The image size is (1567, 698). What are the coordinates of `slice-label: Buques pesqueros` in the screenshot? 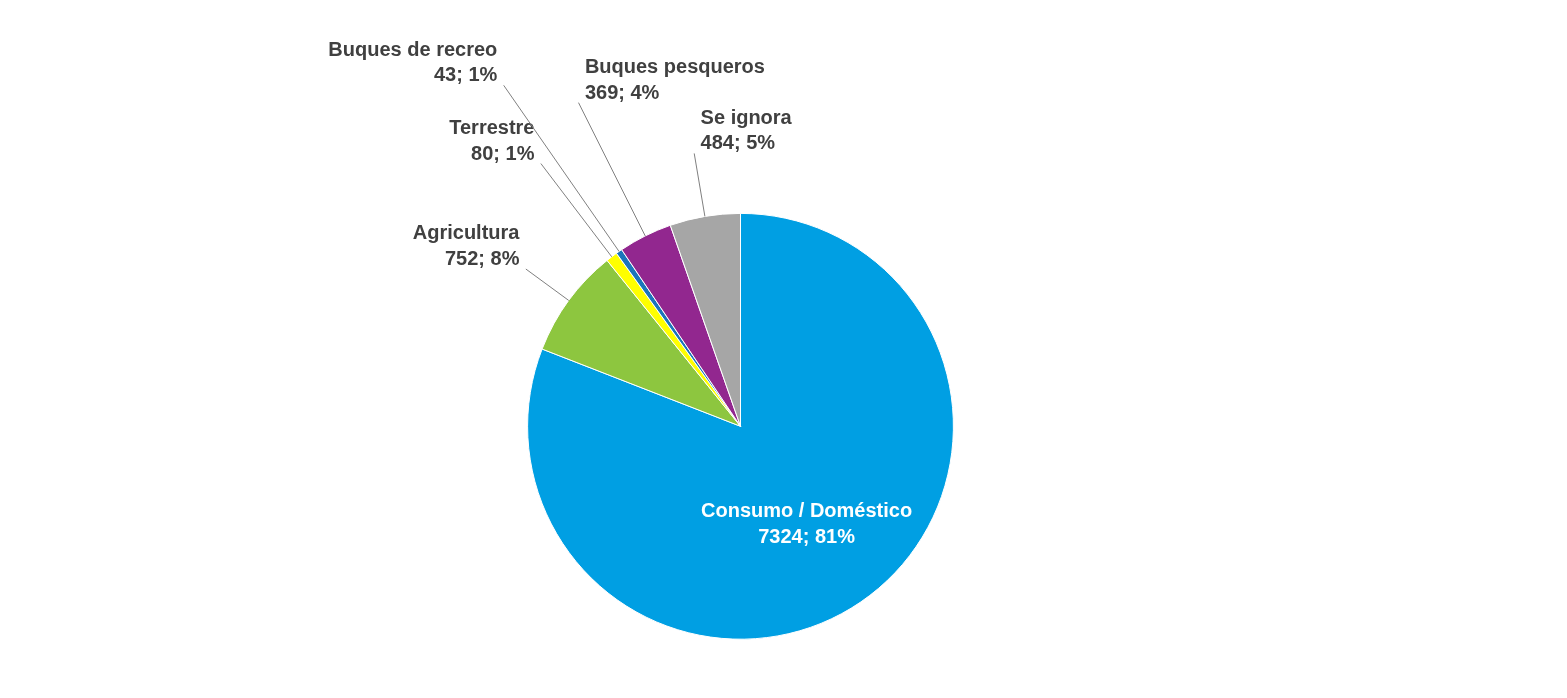 It's located at (674, 66).